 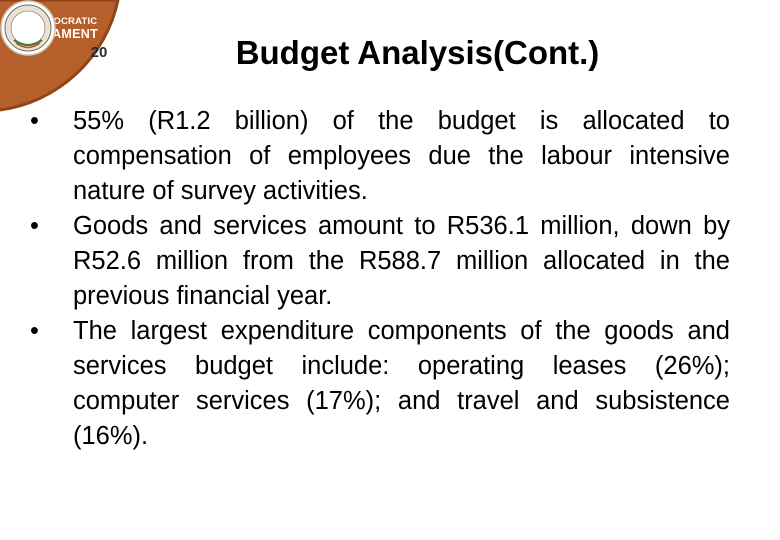 I want to click on logo-text-line1: 5th DEMOCRATIC, so click(x=56, y=21).